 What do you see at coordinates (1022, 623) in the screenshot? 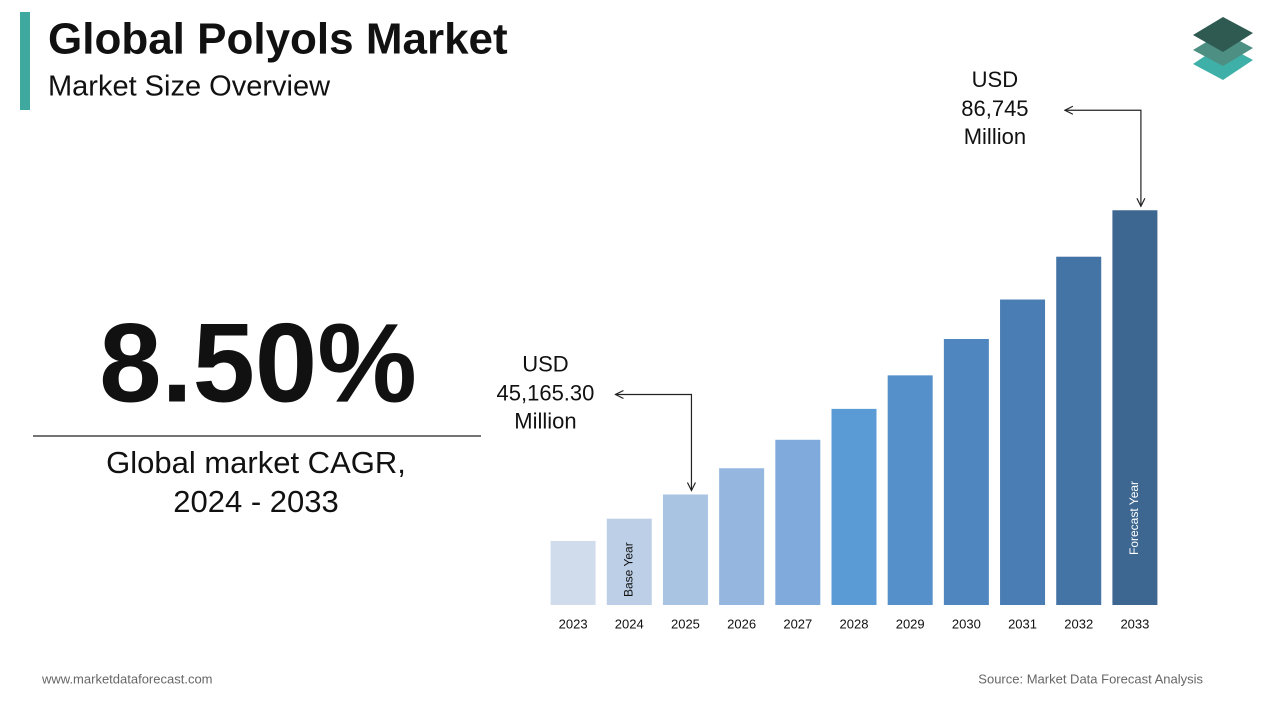
I see `x-tick-label: 2031` at bounding box center [1022, 623].